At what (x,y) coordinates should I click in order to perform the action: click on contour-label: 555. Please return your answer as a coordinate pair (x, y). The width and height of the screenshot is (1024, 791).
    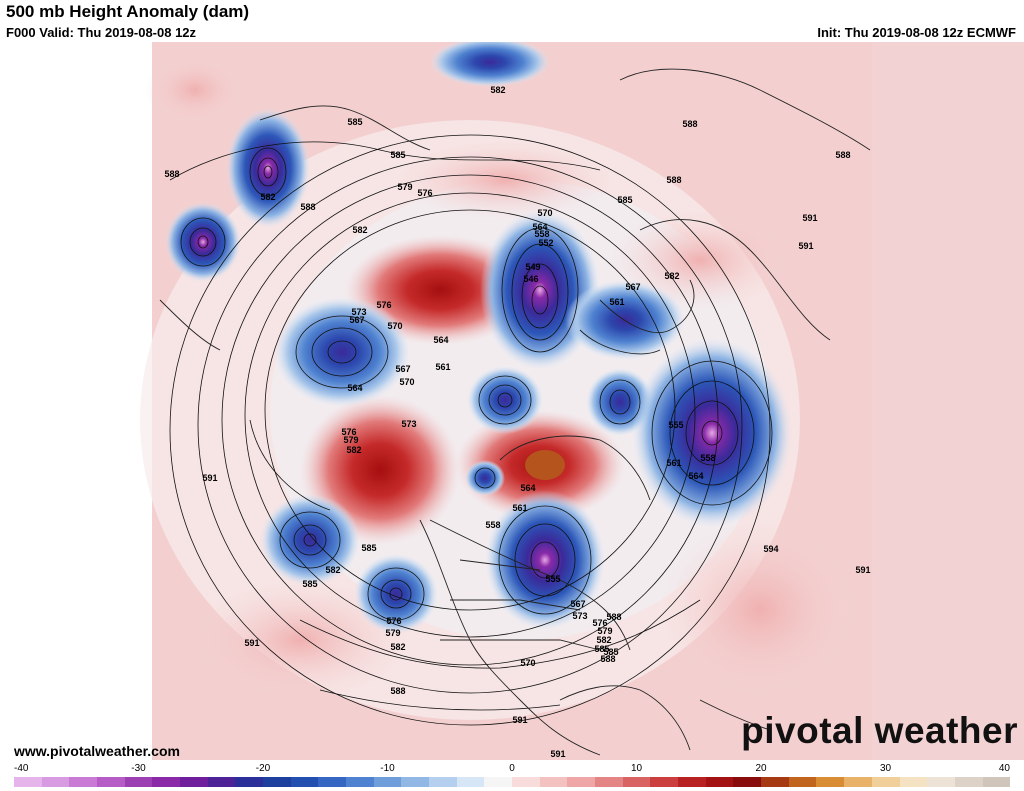
    Looking at the image, I should click on (675, 425).